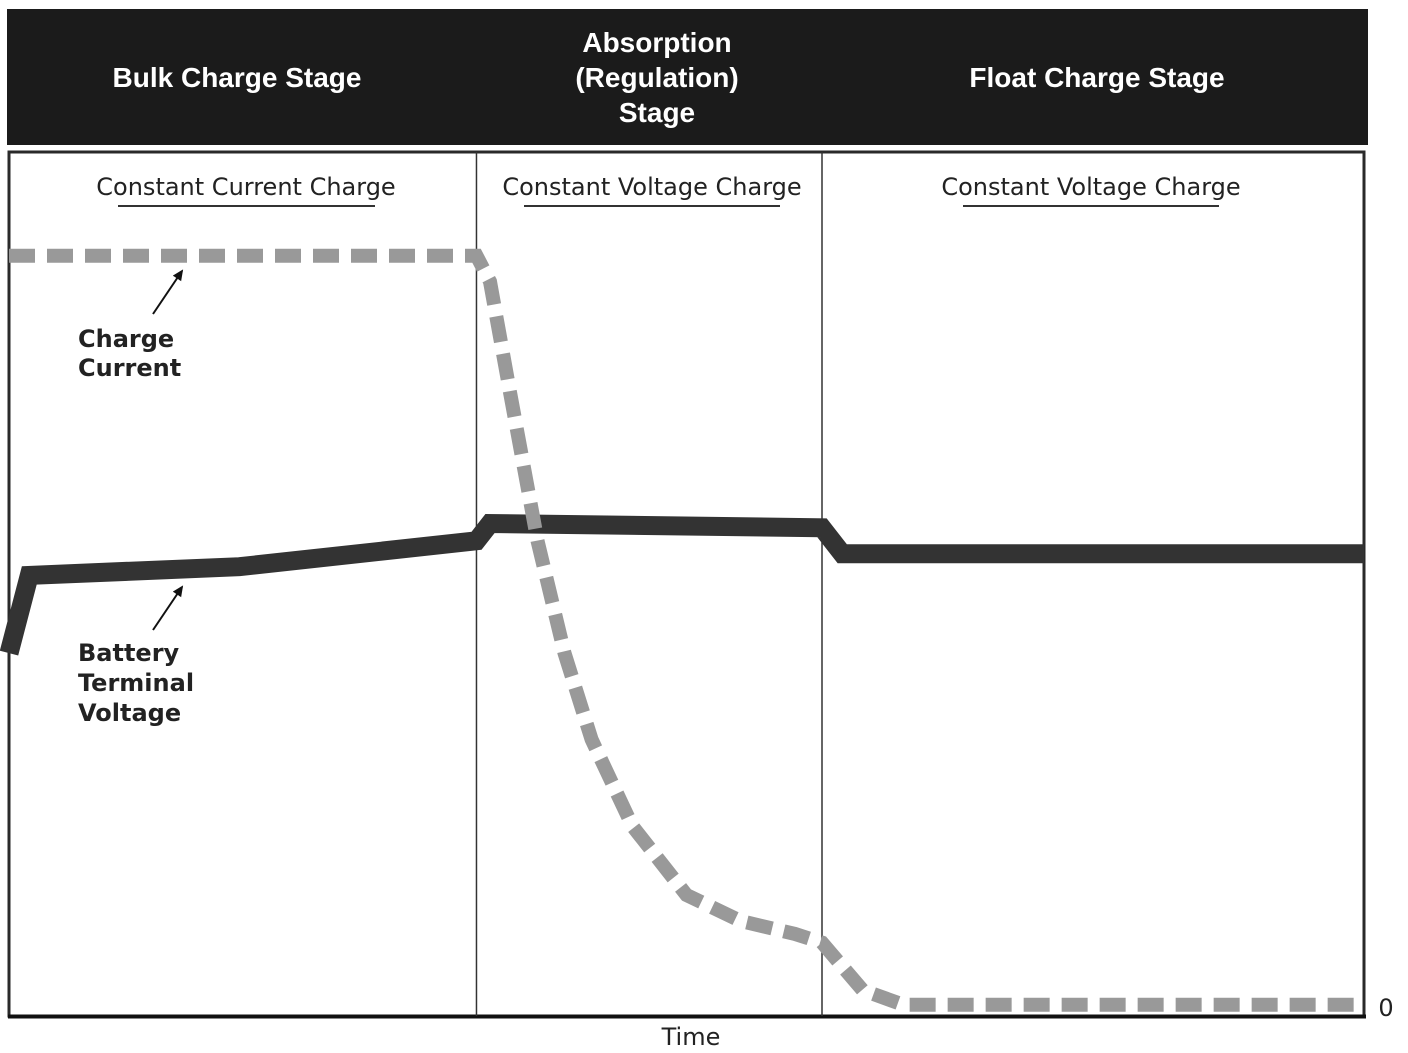  Describe the element at coordinates (129, 713) in the screenshot. I see `annotation-voltage-line-3: Voltage` at that location.